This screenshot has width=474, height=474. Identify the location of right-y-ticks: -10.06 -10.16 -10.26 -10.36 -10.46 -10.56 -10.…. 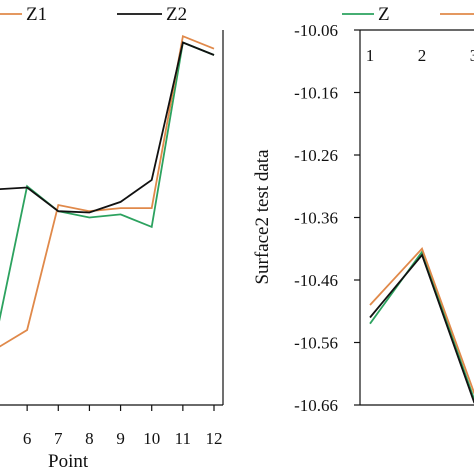
(327, 218).